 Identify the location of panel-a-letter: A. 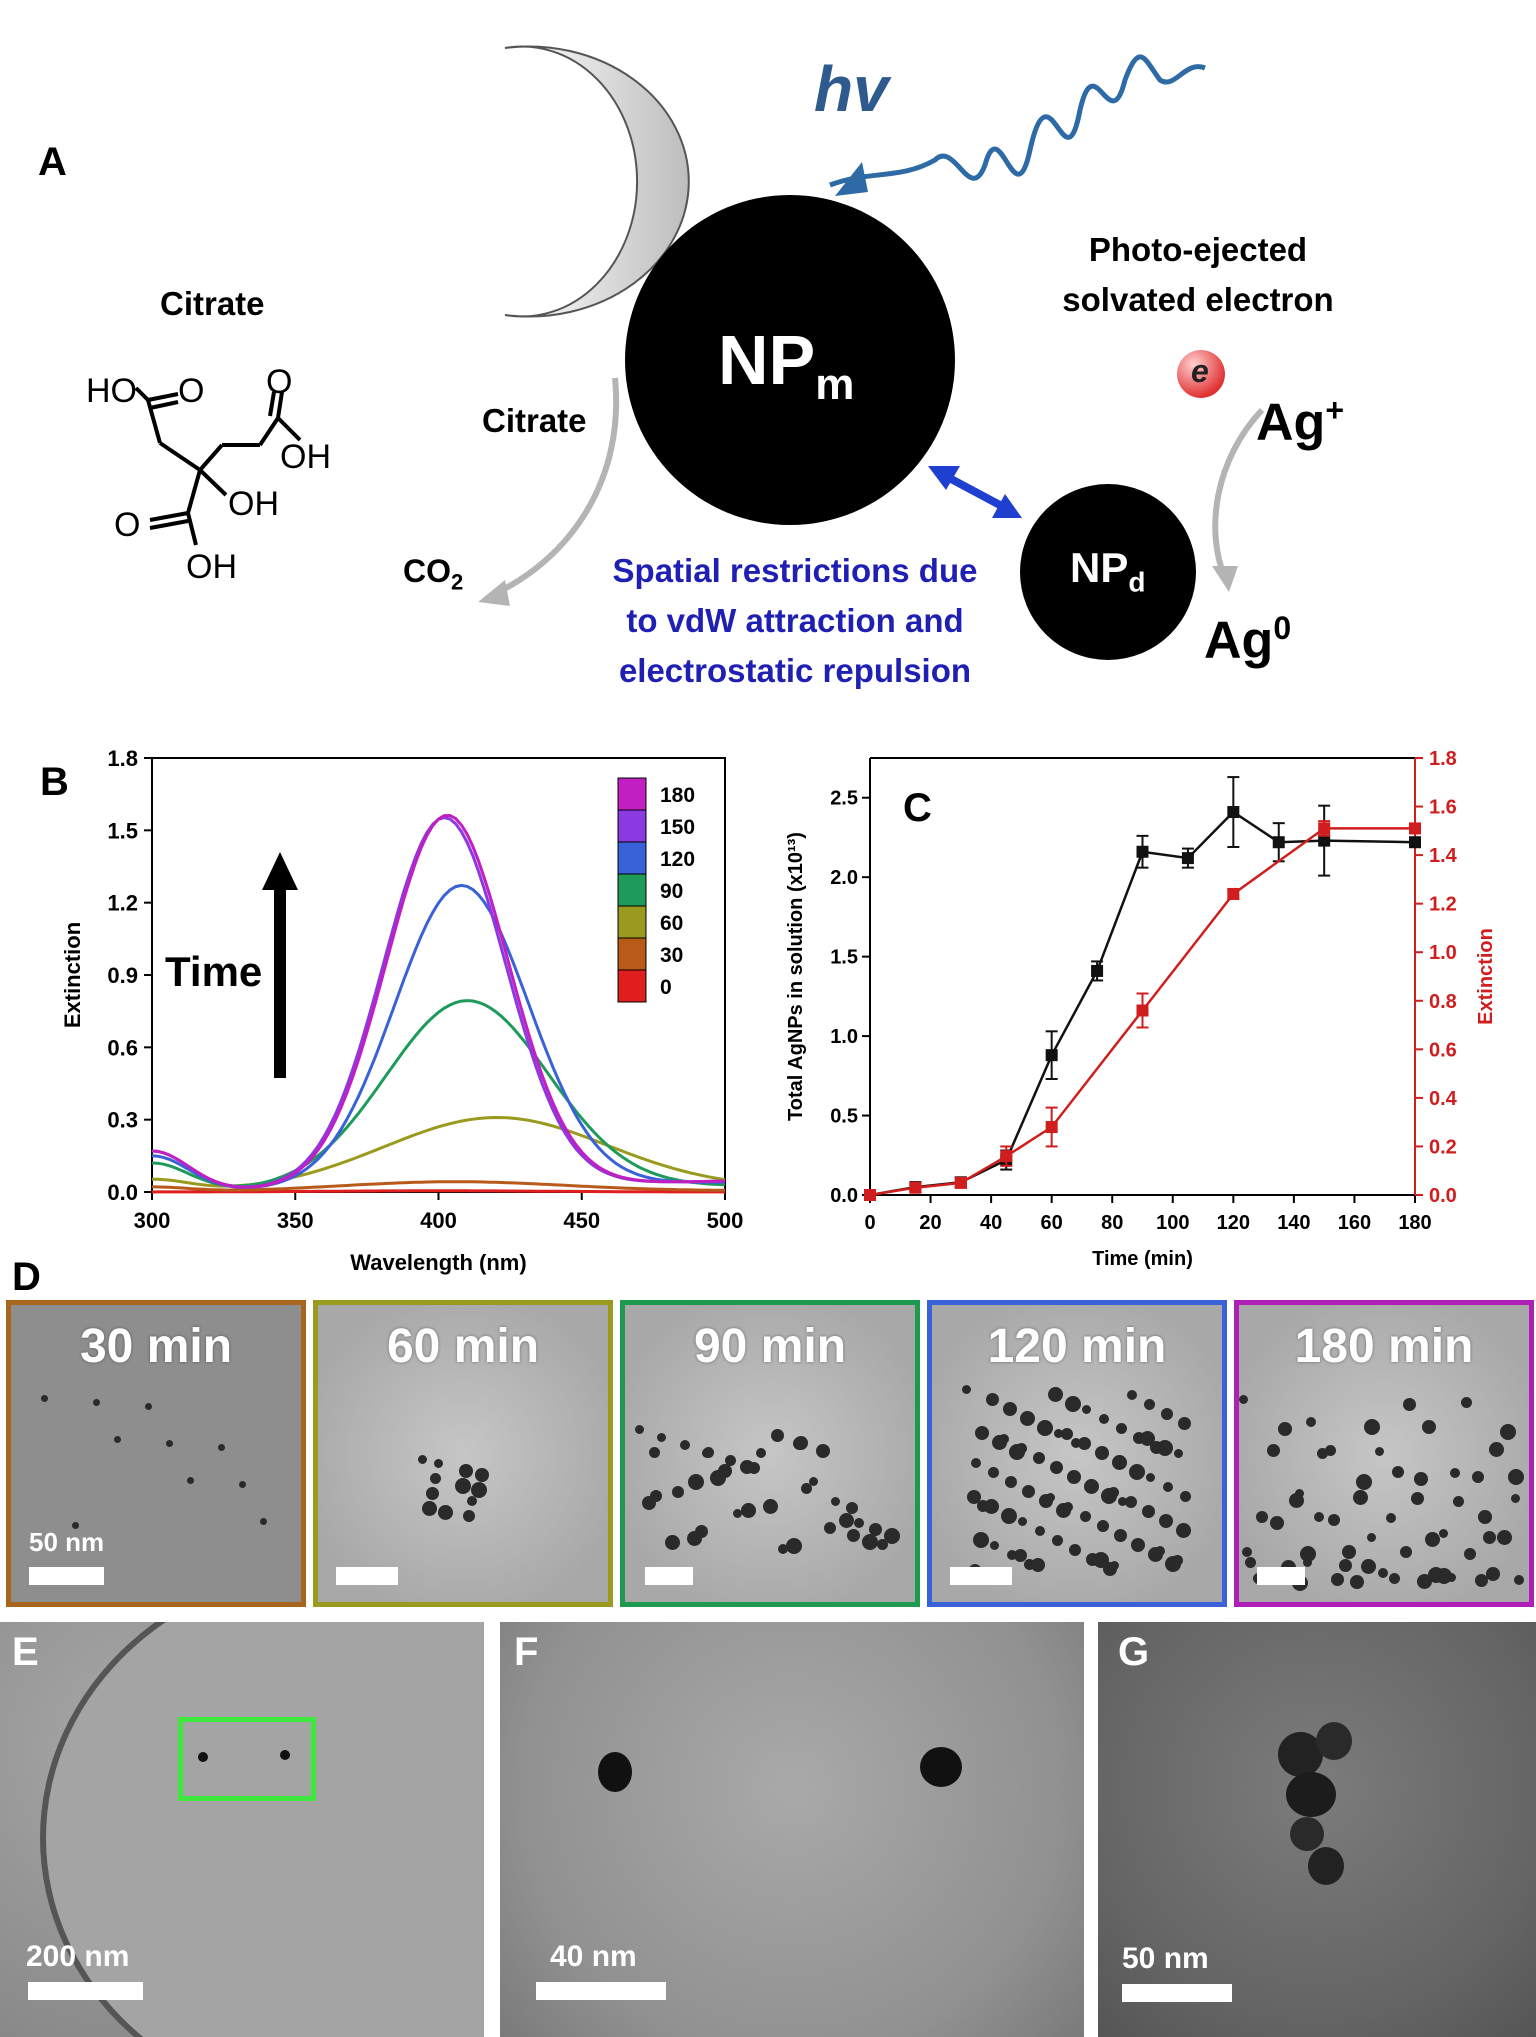
(52, 162).